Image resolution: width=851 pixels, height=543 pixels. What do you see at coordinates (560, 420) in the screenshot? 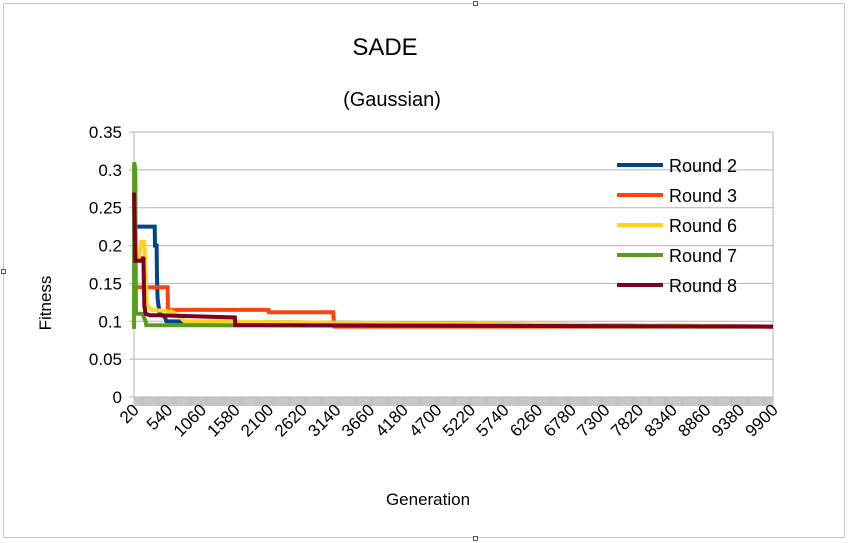
I see `x-tick-label: 6780` at bounding box center [560, 420].